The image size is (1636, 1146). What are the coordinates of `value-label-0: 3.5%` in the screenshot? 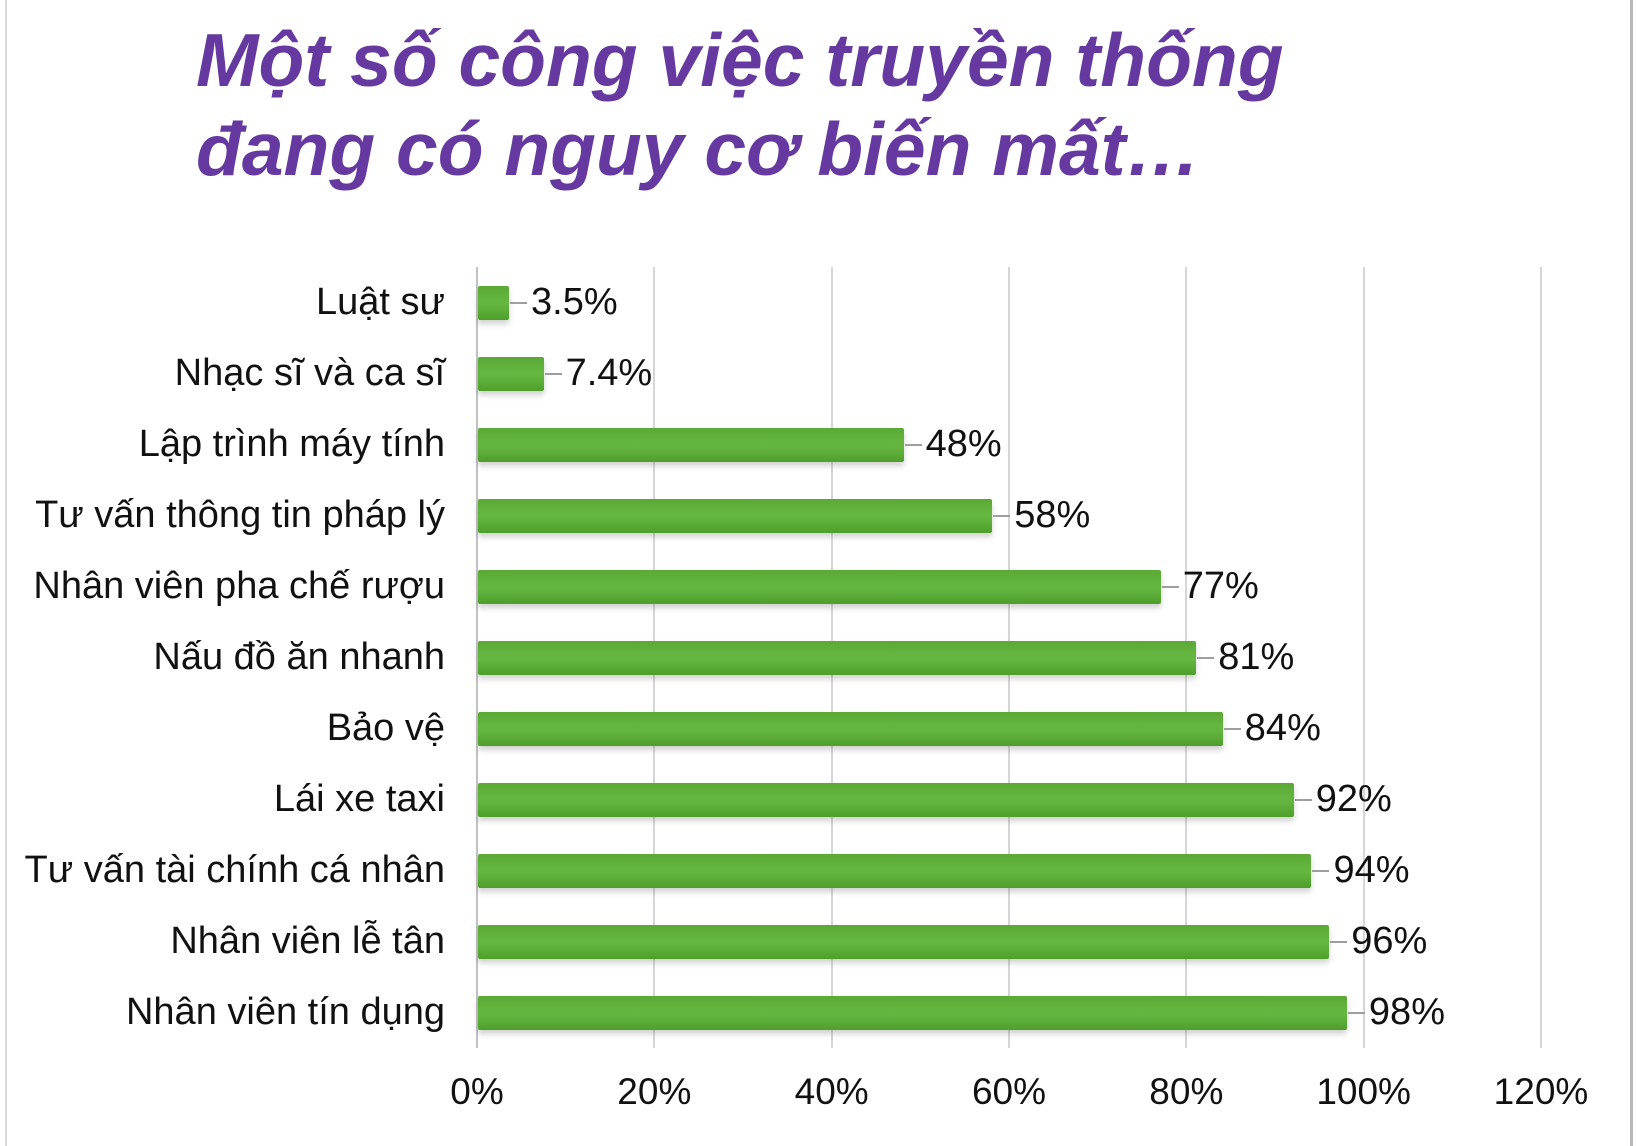 It's located at (574, 302).